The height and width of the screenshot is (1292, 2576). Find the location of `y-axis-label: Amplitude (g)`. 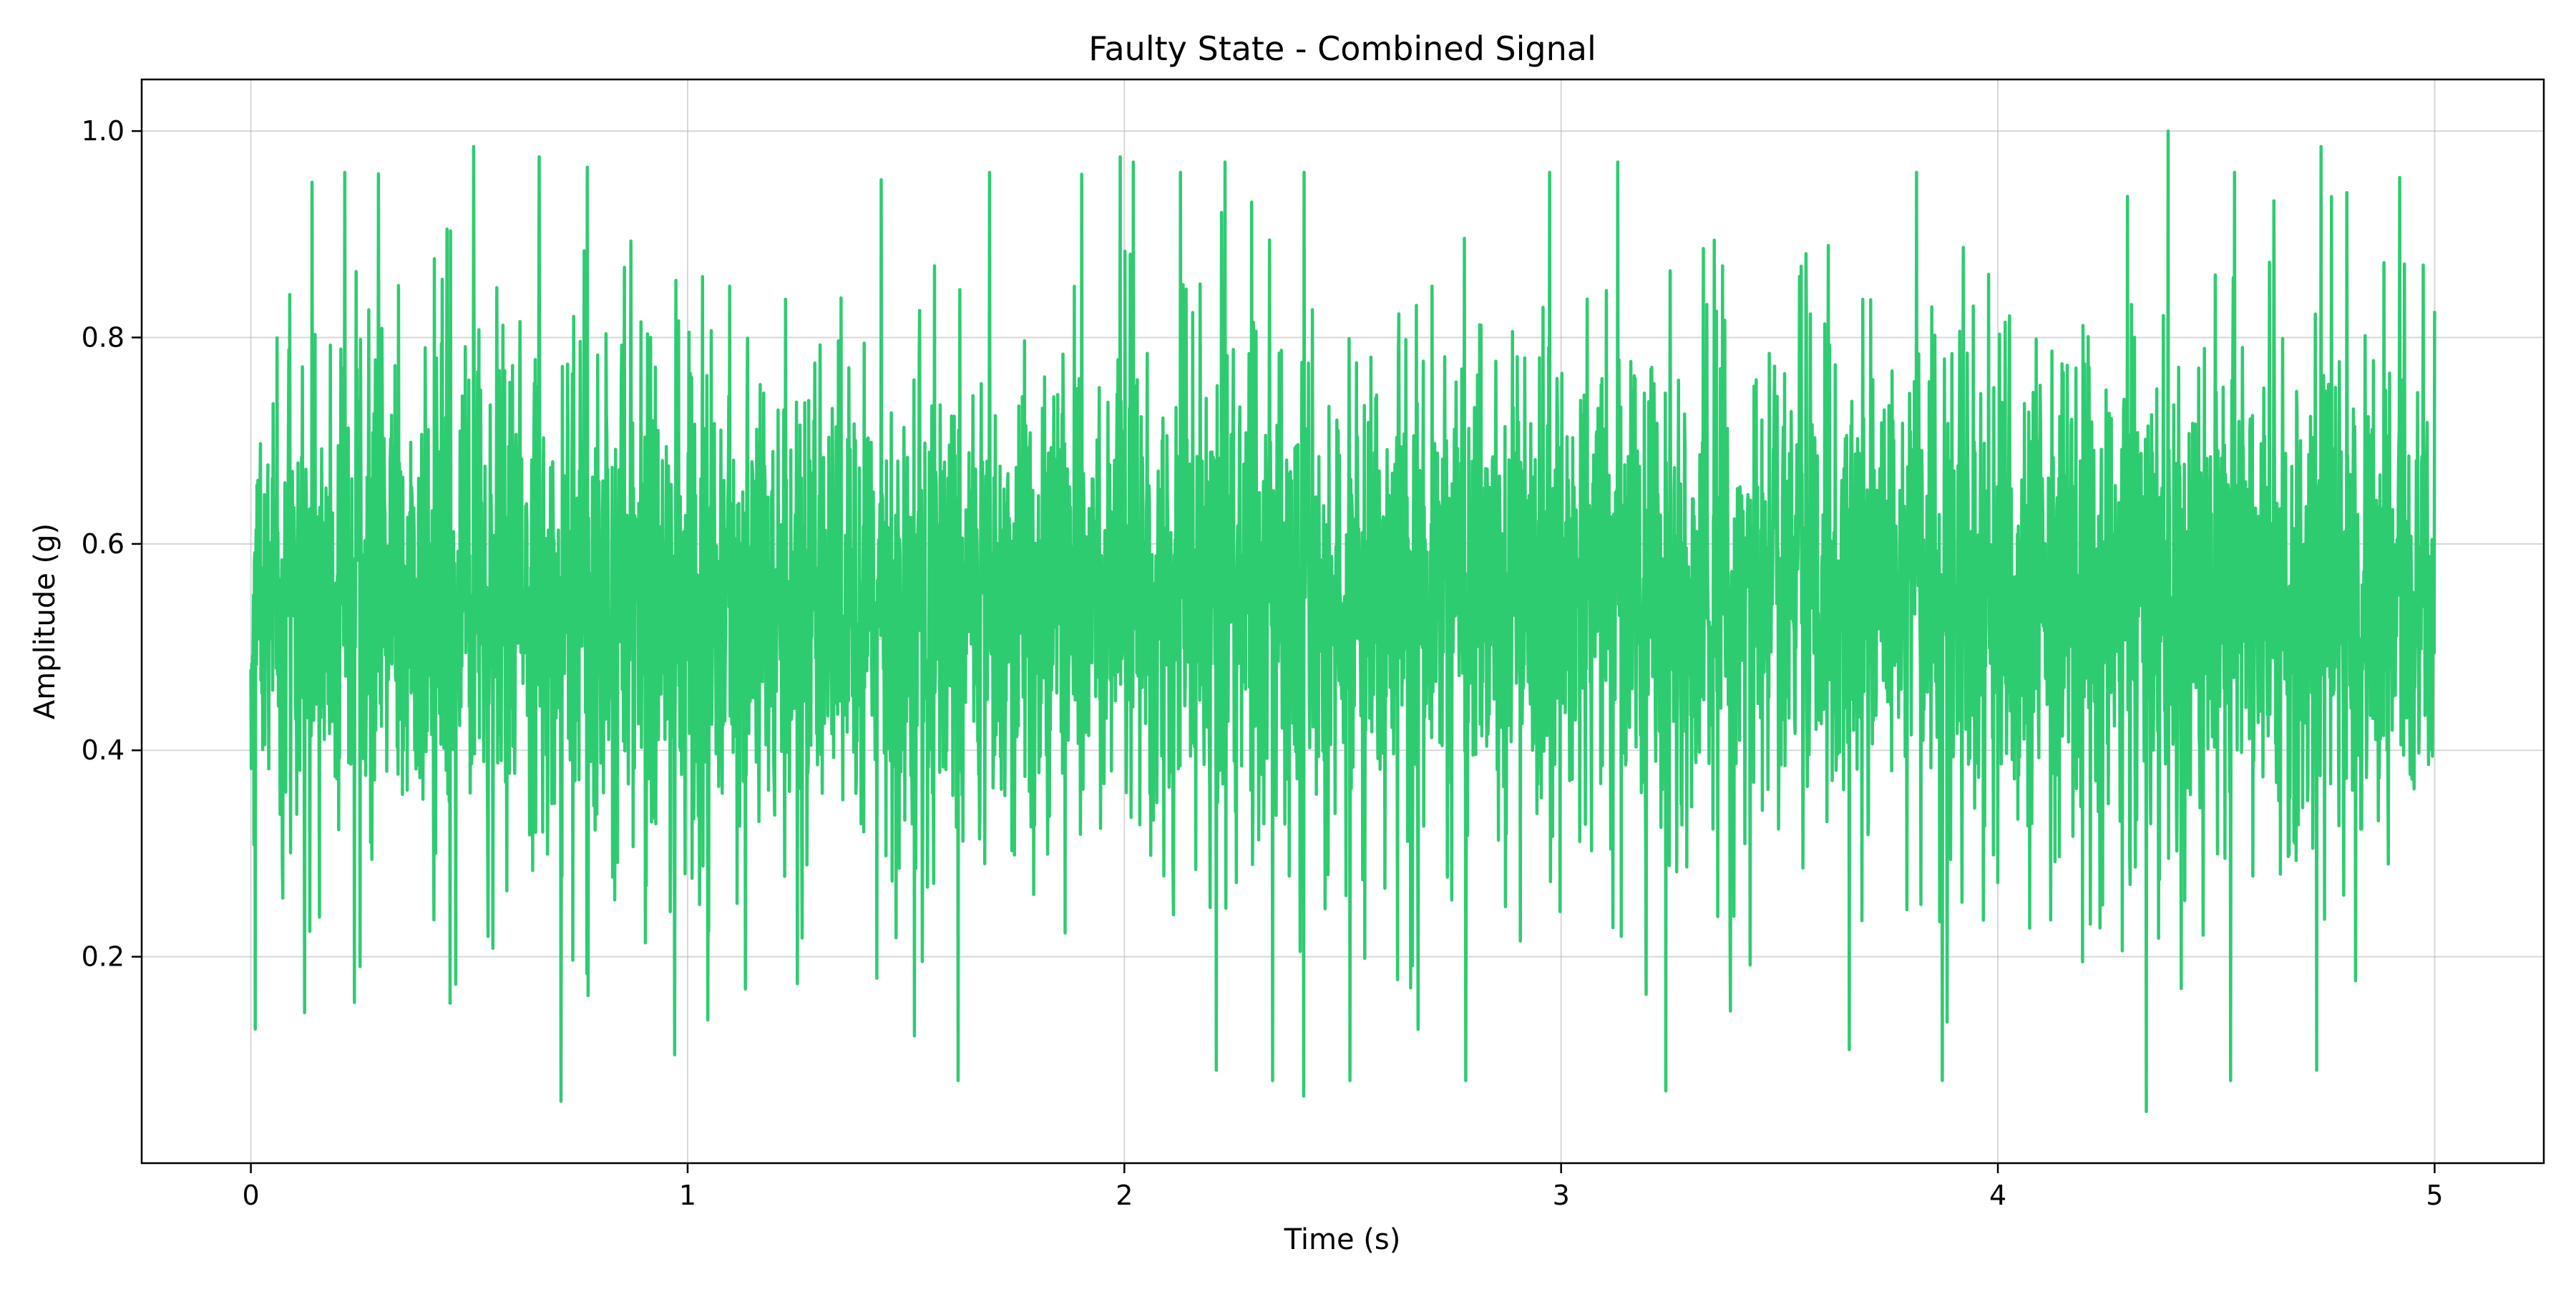

y-axis-label: Amplitude (g) is located at coordinates (45, 621).